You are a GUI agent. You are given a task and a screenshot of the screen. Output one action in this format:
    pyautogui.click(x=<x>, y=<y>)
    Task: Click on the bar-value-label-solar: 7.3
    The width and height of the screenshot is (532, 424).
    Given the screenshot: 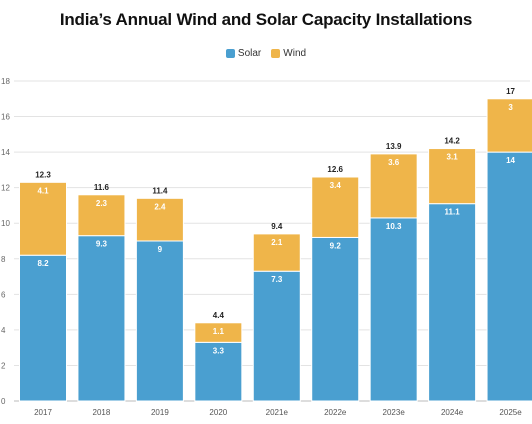 What is the action you would take?
    pyautogui.click(x=277, y=279)
    